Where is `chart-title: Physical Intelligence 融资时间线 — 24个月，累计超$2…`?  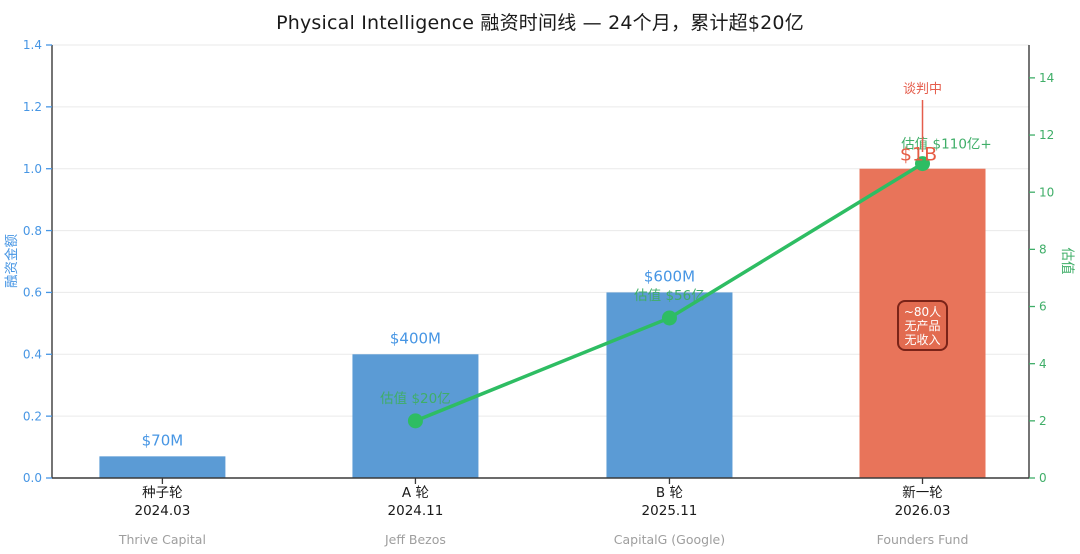 chart-title: Physical Intelligence 融资时间线 — 24个月，累计超$2… is located at coordinates (540, 23).